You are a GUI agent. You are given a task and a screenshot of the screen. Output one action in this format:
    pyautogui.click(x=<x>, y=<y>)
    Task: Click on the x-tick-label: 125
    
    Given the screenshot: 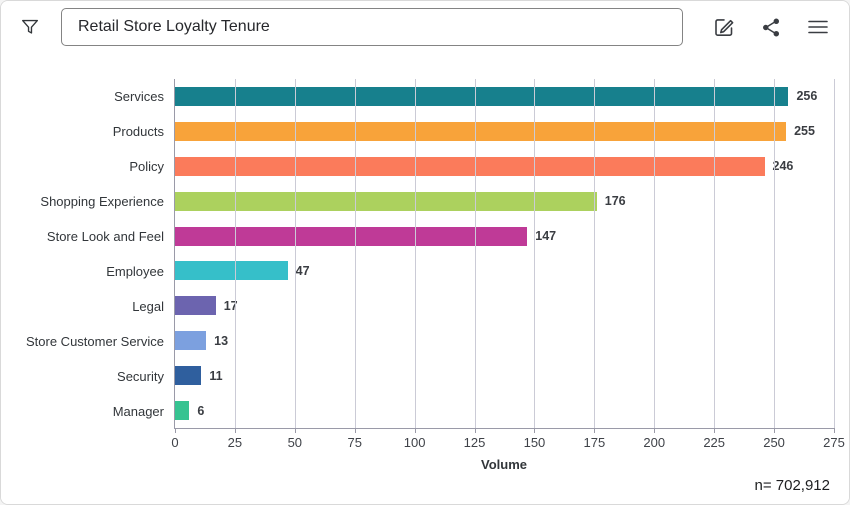 What is the action you would take?
    pyautogui.click(x=474, y=442)
    